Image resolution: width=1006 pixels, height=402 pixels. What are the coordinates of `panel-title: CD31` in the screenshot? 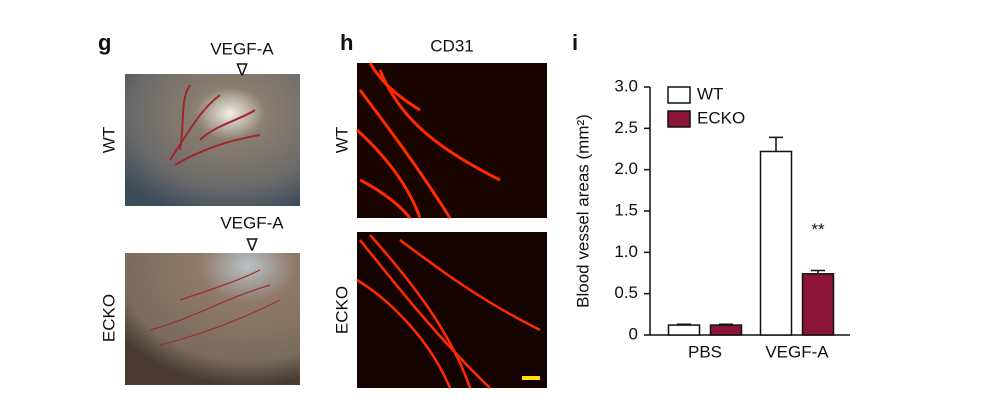 It's located at (451, 45).